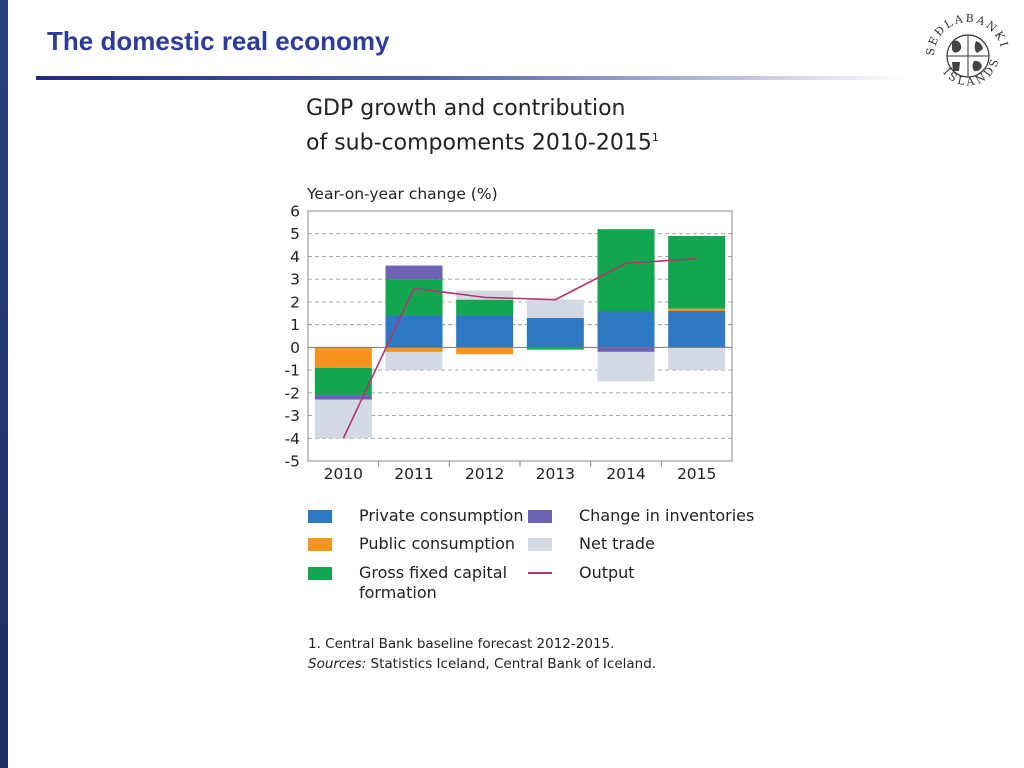 The width and height of the screenshot is (1024, 768). What do you see at coordinates (295, 212) in the screenshot?
I see `y-tick-label: 6` at bounding box center [295, 212].